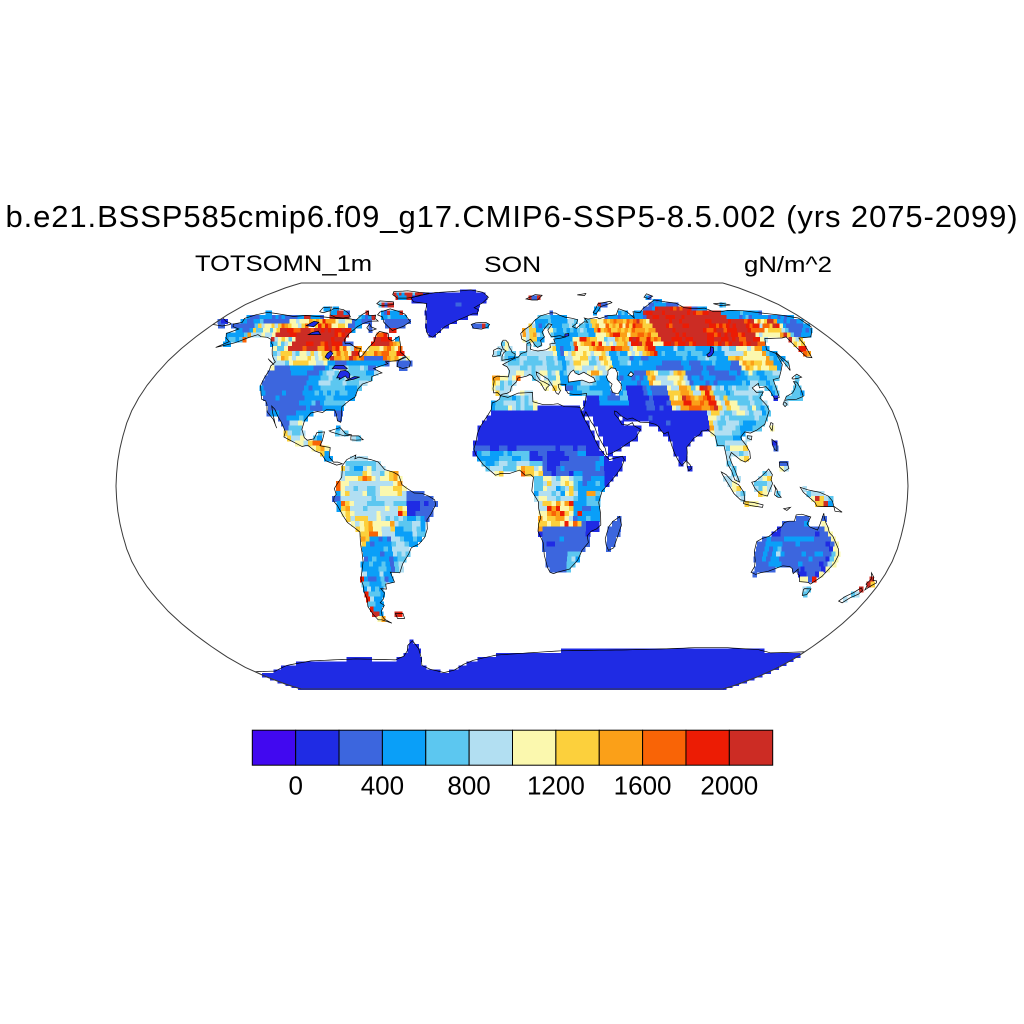 The height and width of the screenshot is (1024, 1024). I want to click on svg-text: 1600, so click(643, 786).